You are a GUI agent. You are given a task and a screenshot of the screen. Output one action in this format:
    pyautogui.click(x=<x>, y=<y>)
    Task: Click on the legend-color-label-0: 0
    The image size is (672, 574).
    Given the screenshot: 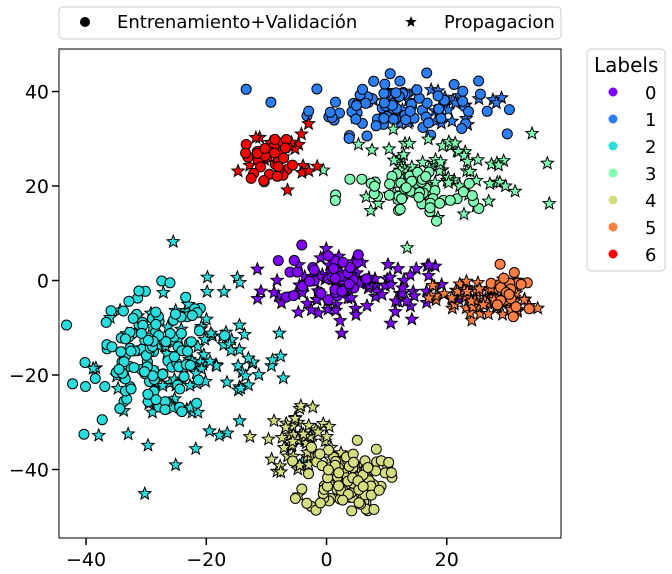 What is the action you would take?
    pyautogui.click(x=650, y=93)
    